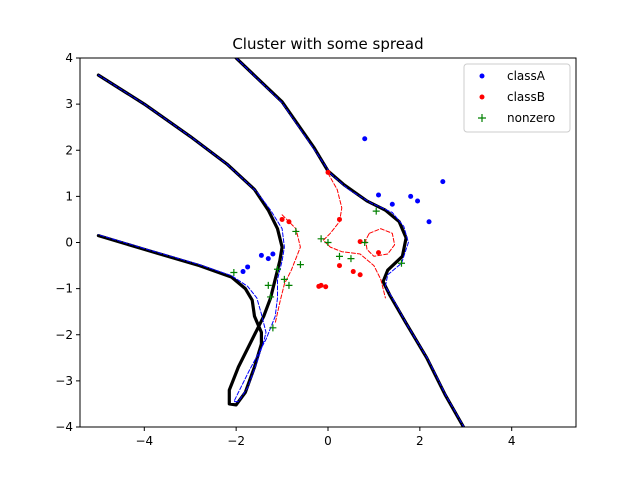 The image size is (640, 485). Describe the element at coordinates (526, 97) in the screenshot. I see `legend-label-classB: classB` at that location.